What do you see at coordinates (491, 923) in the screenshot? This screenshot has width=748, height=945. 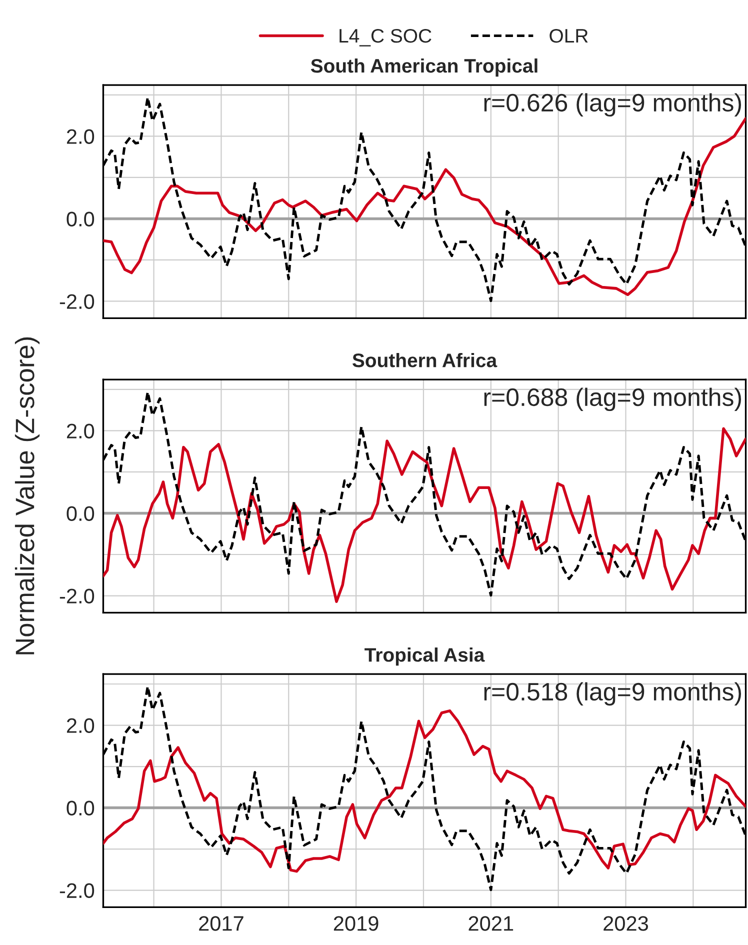 I see `x-tick-label: 2021` at bounding box center [491, 923].